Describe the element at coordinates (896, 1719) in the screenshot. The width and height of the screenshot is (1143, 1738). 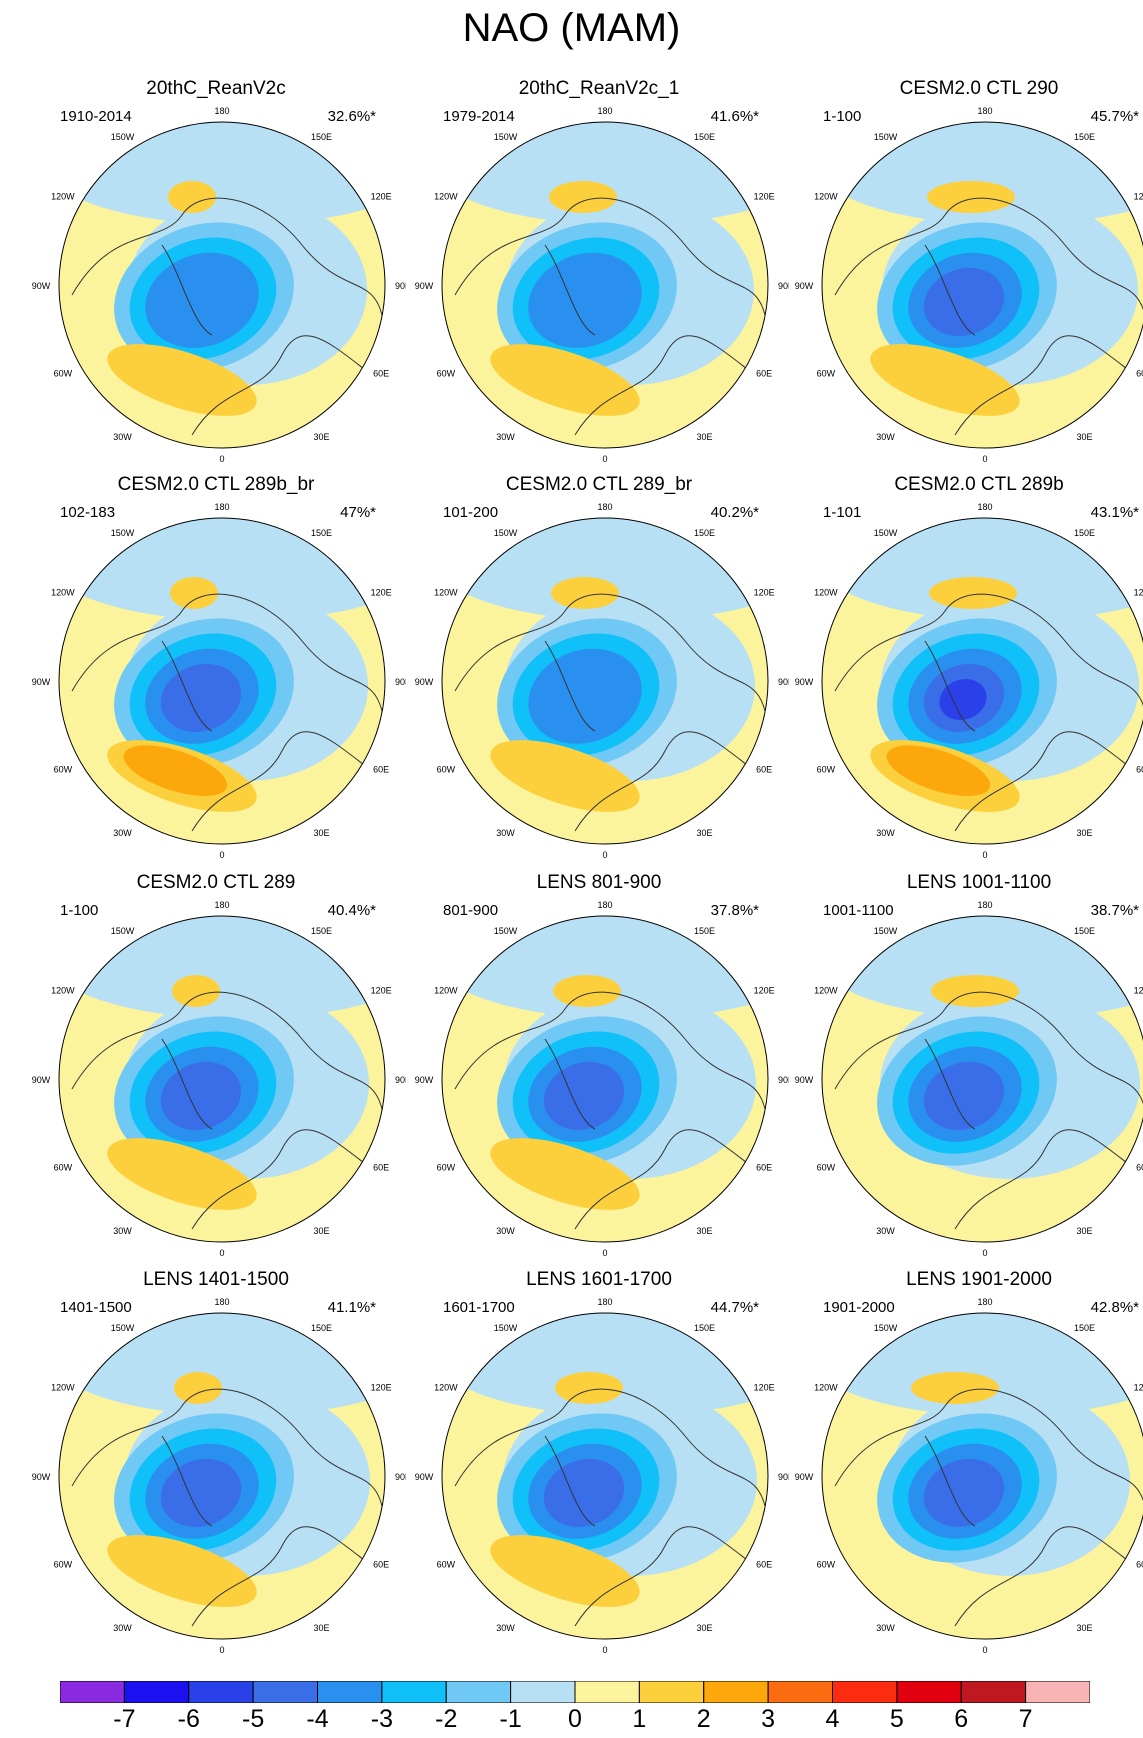
I see `colorbar-tick-label: 5` at that location.